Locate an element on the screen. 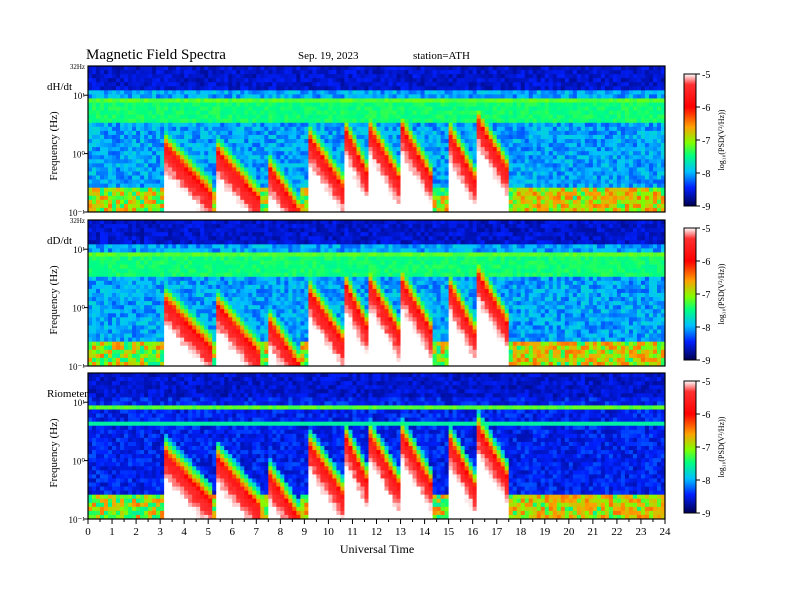  panel-label: dD/dt is located at coordinates (59, 241).